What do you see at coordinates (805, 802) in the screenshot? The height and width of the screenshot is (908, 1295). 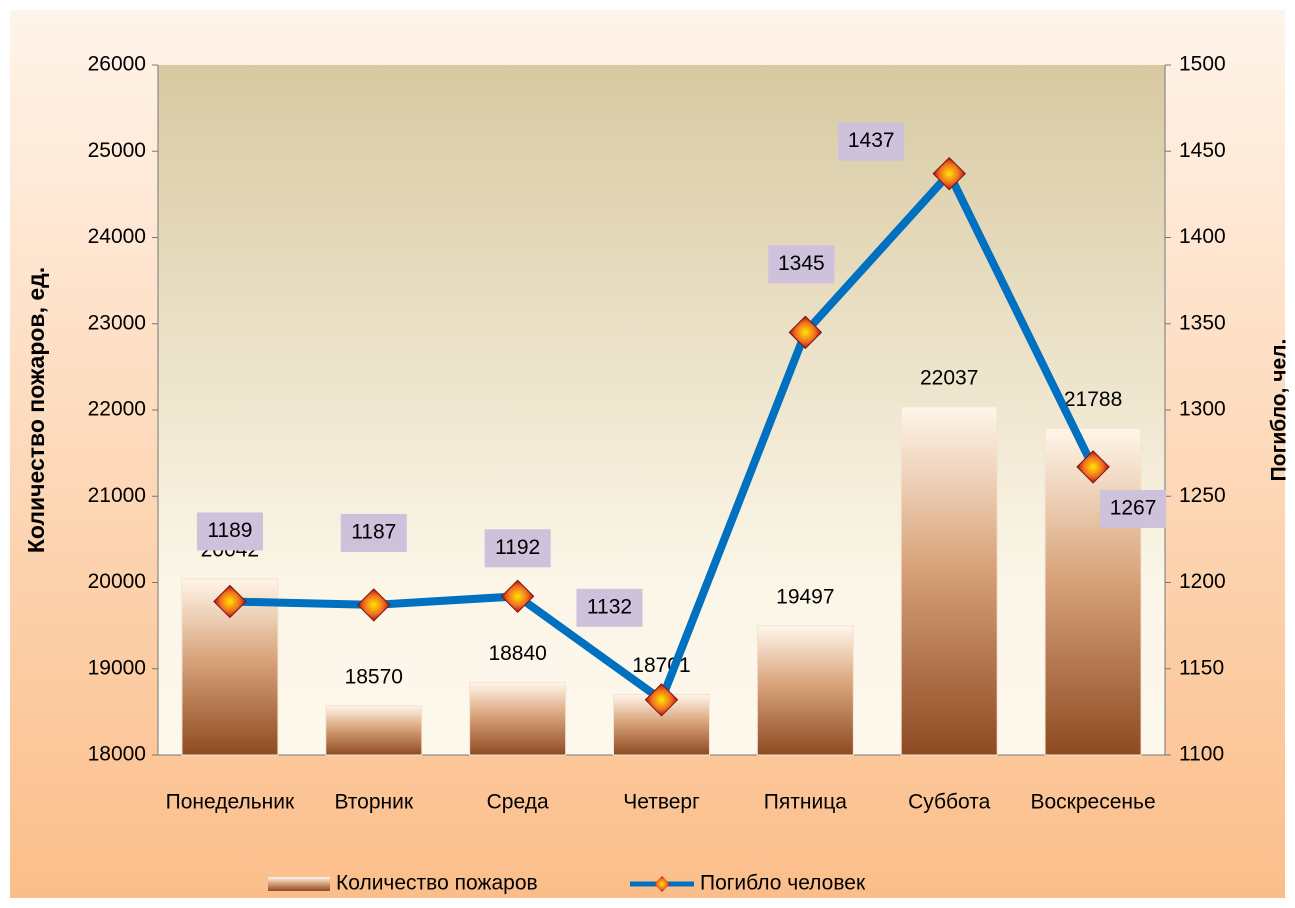 I see `x-tick-label: Пятница` at bounding box center [805, 802].